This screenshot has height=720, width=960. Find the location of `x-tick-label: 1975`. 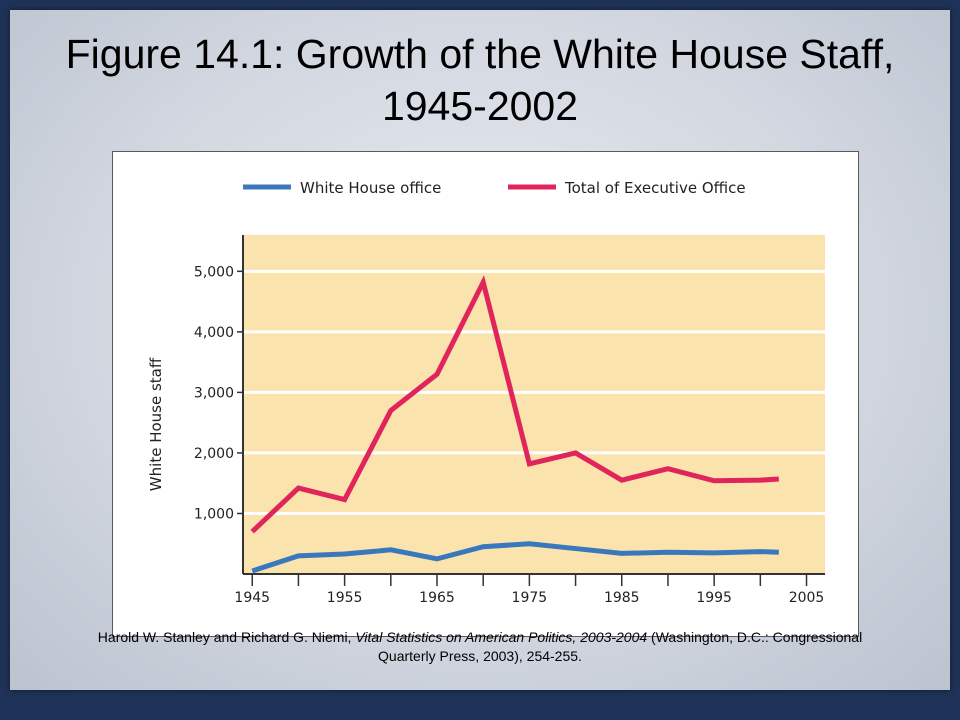

x-tick-label: 1975 is located at coordinates (530, 598).